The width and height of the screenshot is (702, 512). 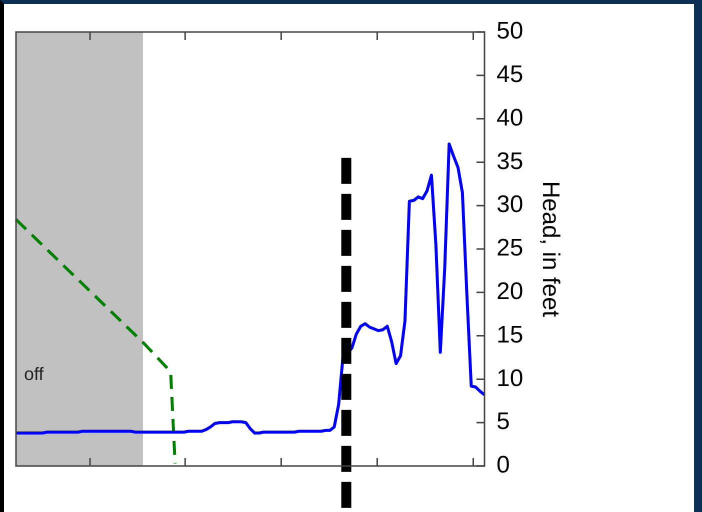 I want to click on y-tick-label: 10, so click(x=510, y=378).